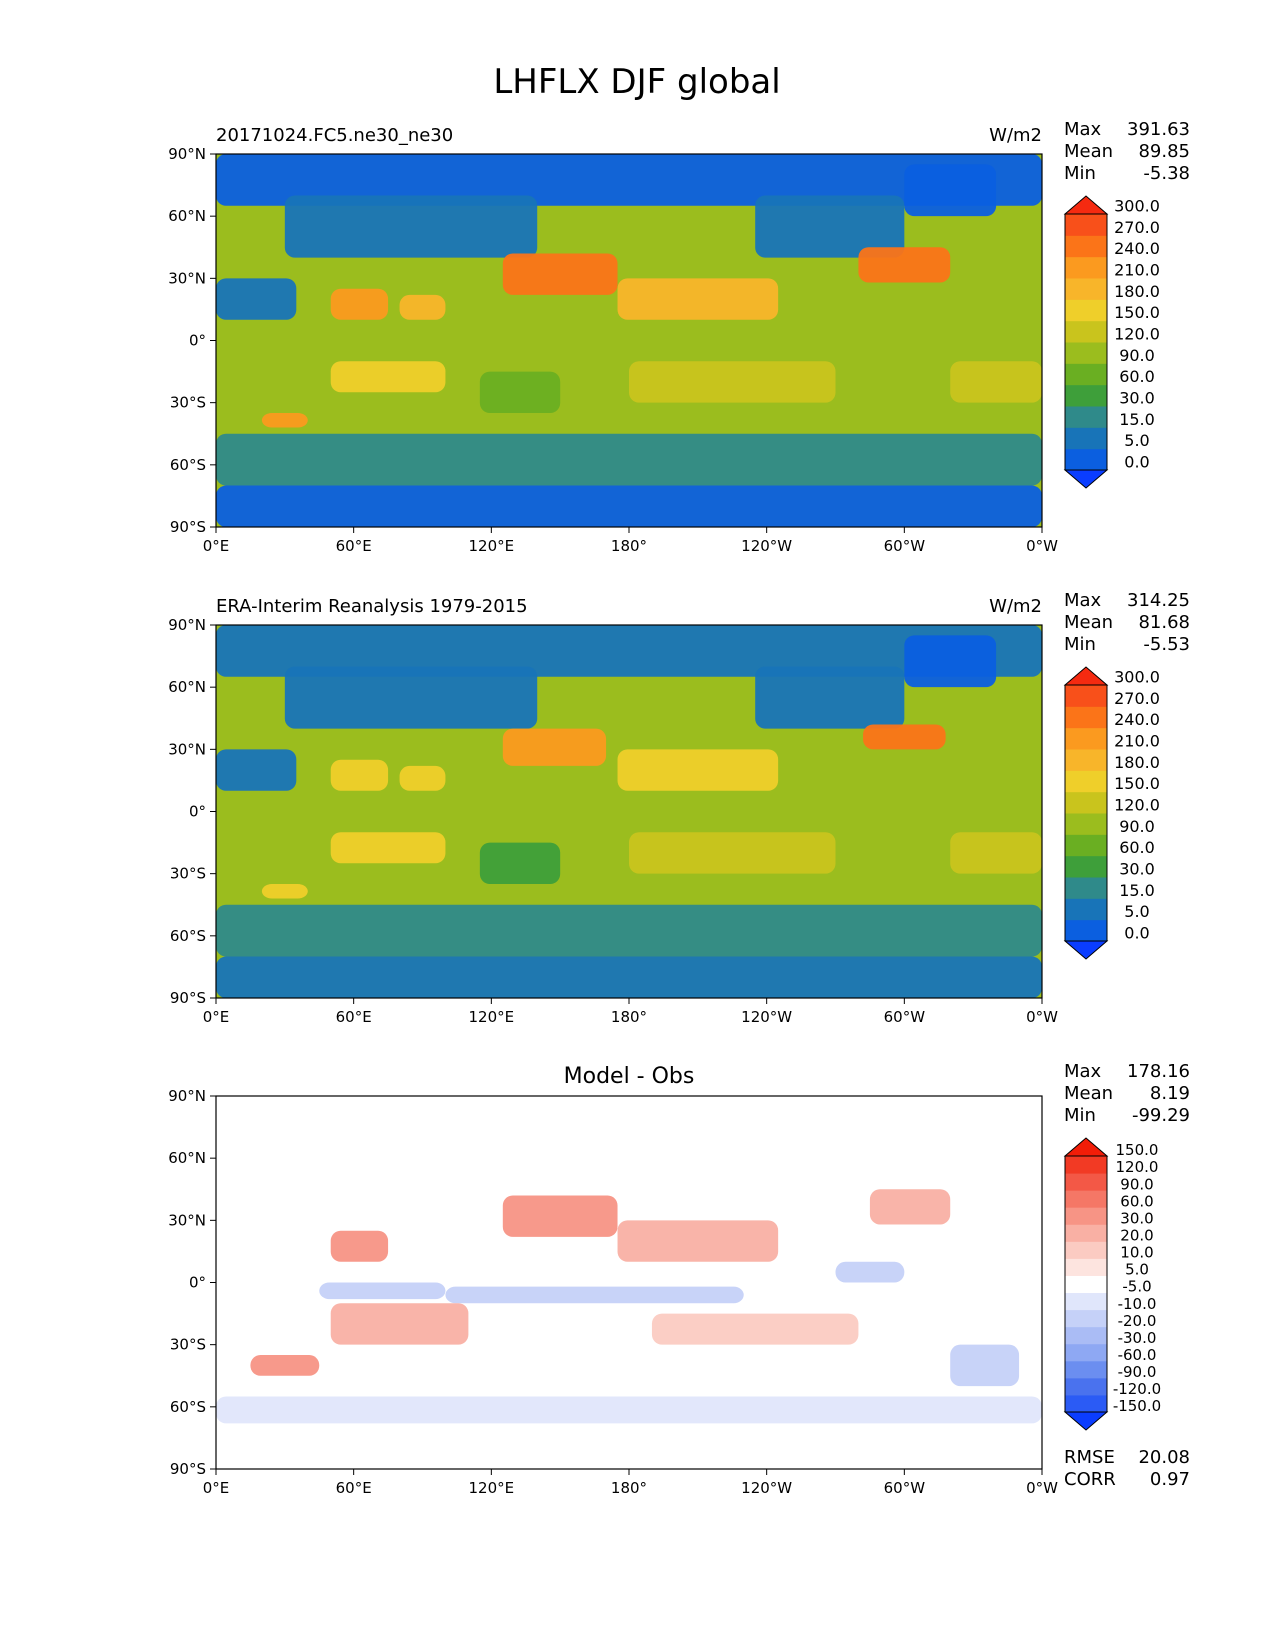 Image resolution: width=1275 pixels, height=1650 pixels. Describe the element at coordinates (629, 977) in the screenshot. I see `map-region-antarctica` at that location.